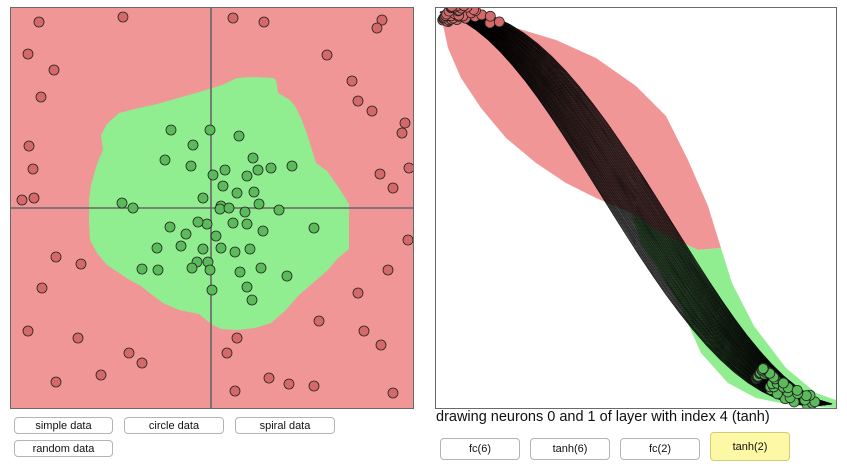 The image size is (847, 472). Describe the element at coordinates (174, 425) in the screenshot. I see `circle-data-button: circle data` at that location.